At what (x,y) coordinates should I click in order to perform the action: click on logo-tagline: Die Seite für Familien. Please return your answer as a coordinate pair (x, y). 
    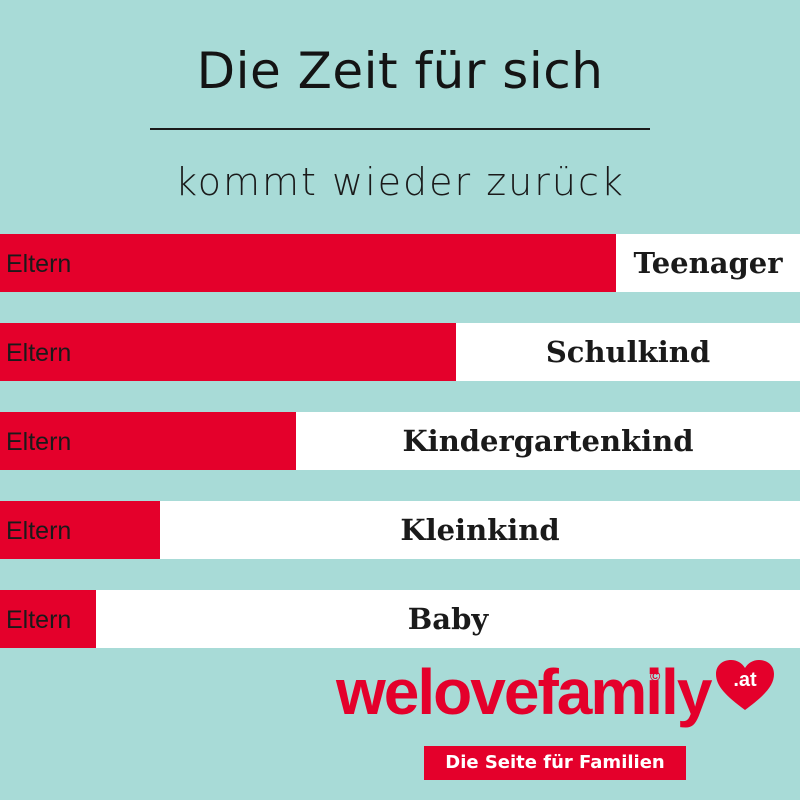
    Looking at the image, I should click on (555, 763).